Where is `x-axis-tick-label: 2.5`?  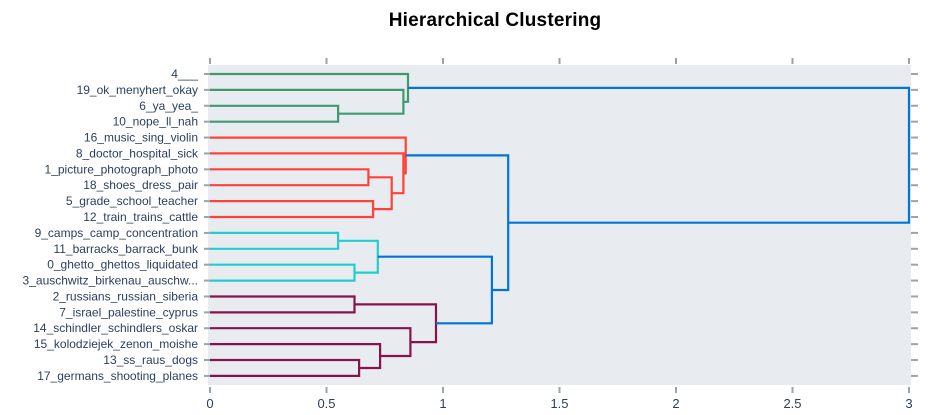 x-axis-tick-label: 2.5 is located at coordinates (792, 403).